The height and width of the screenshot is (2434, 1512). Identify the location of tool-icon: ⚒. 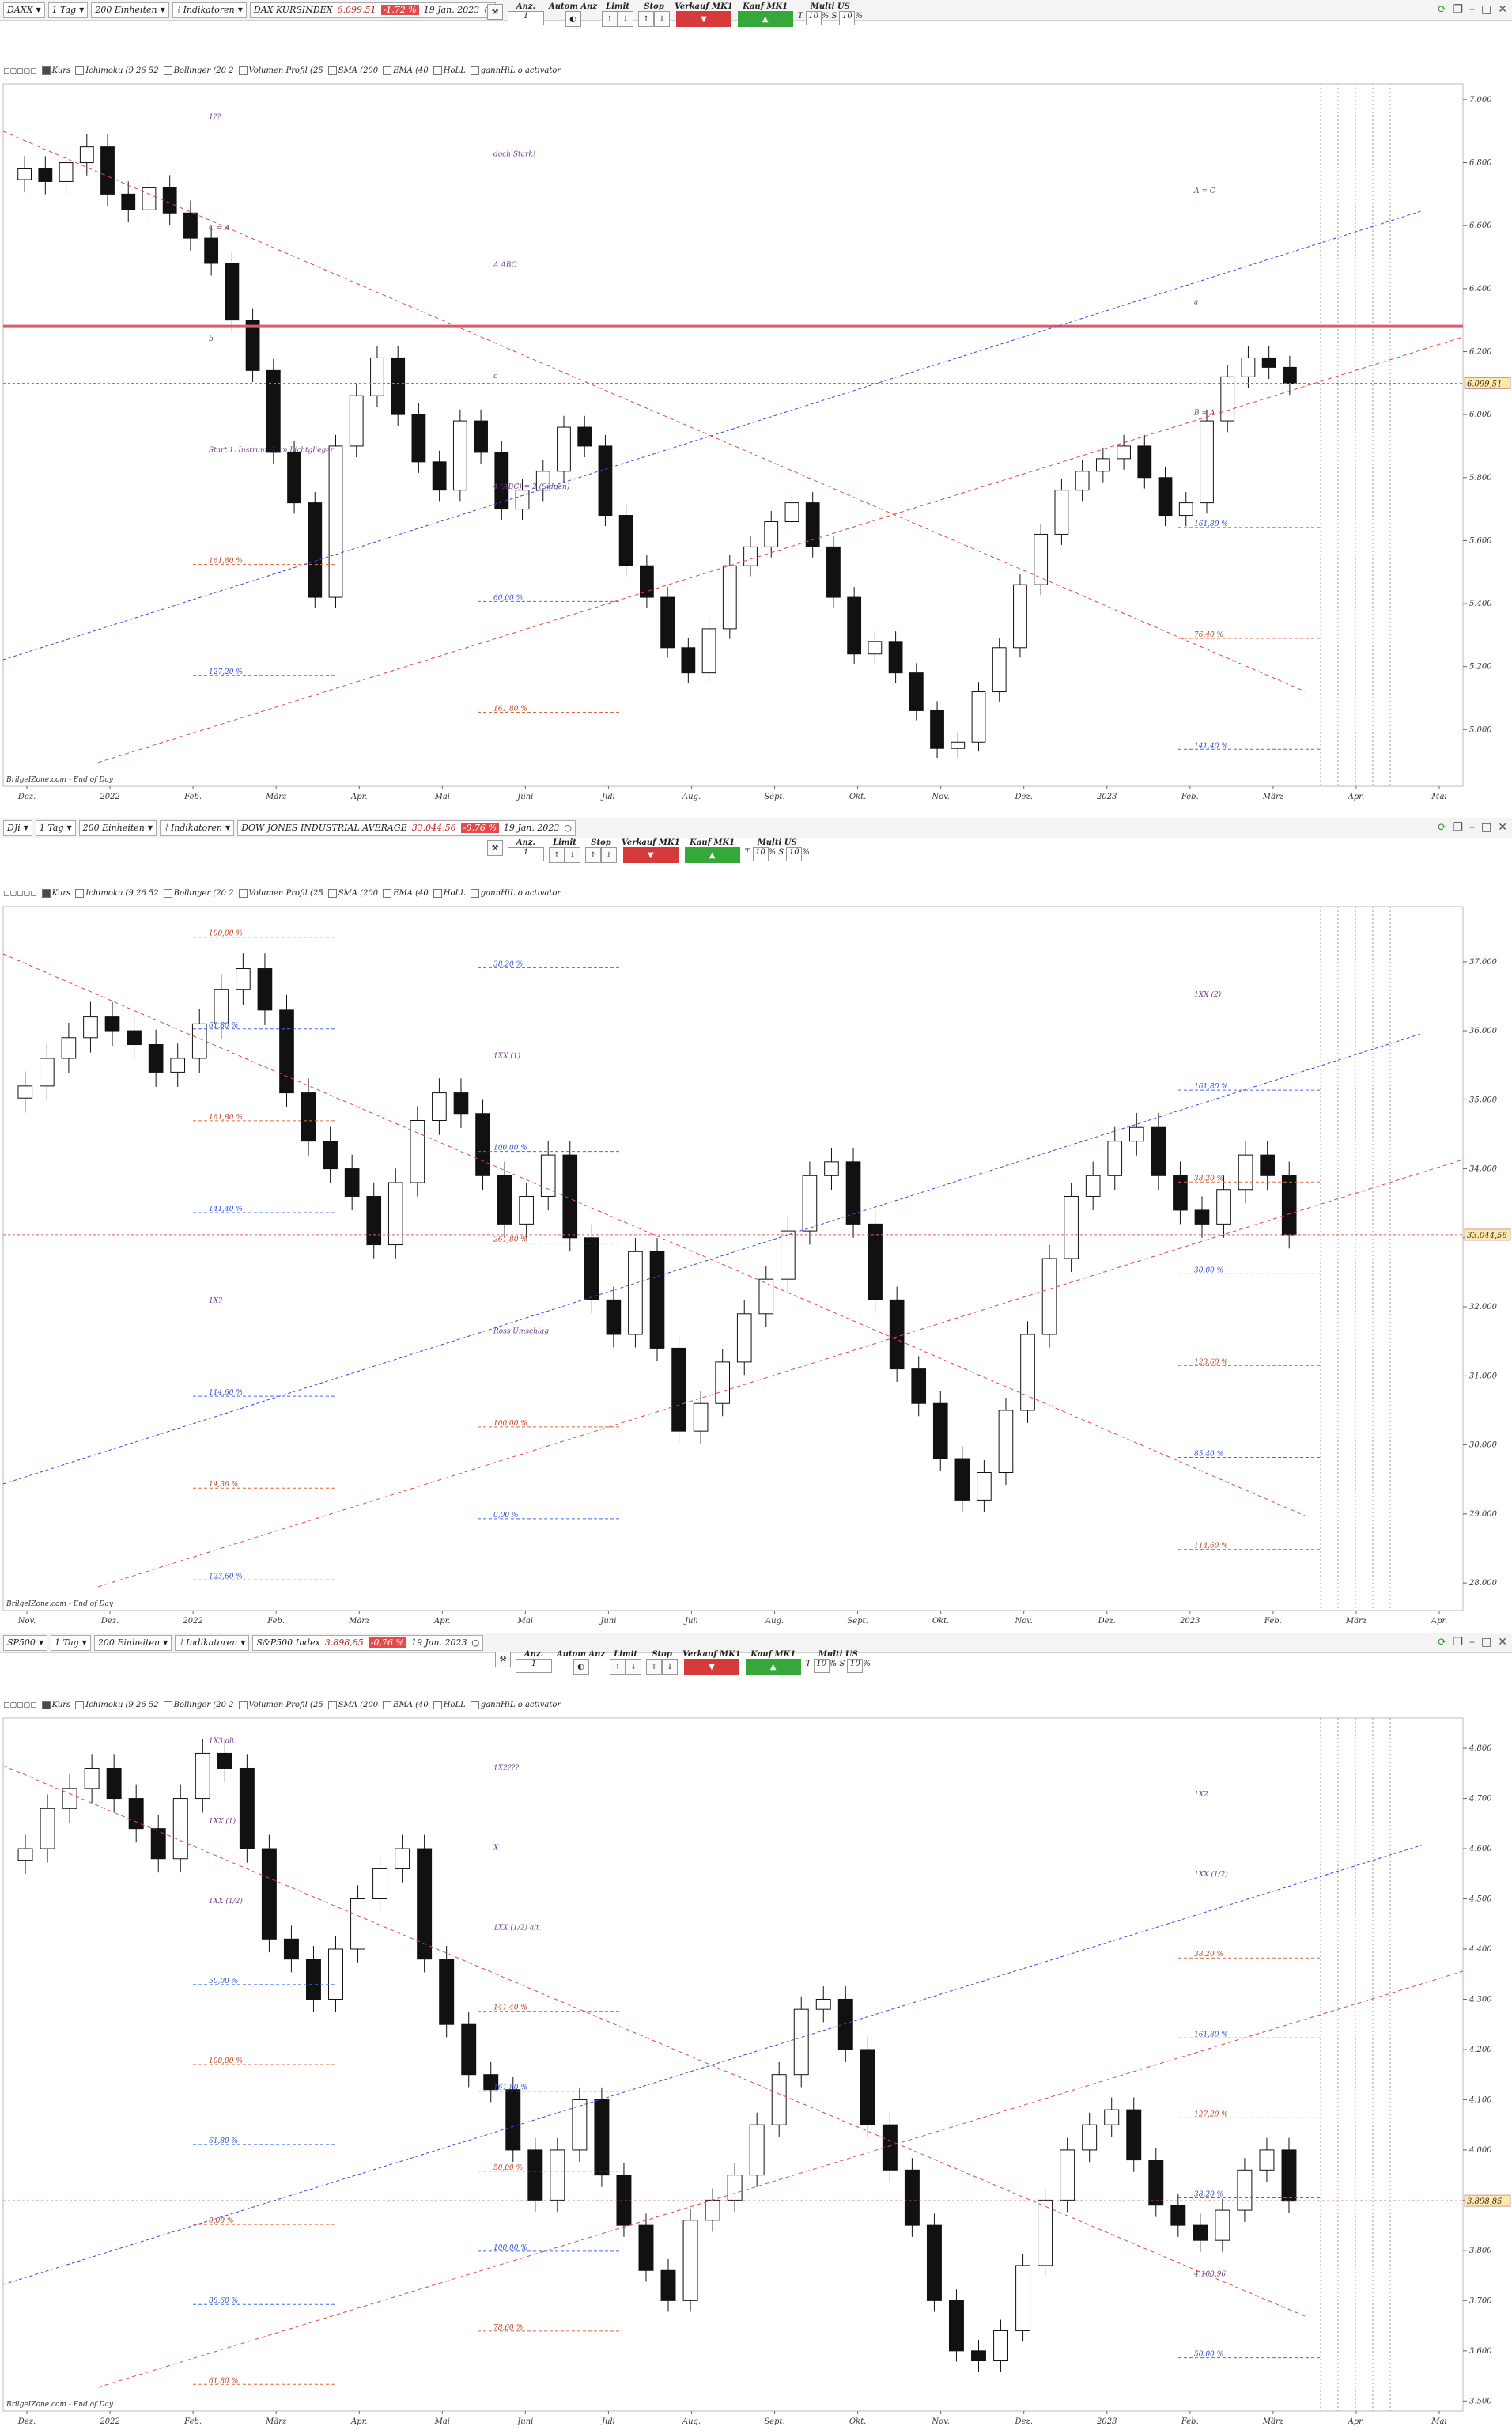
(495, 848).